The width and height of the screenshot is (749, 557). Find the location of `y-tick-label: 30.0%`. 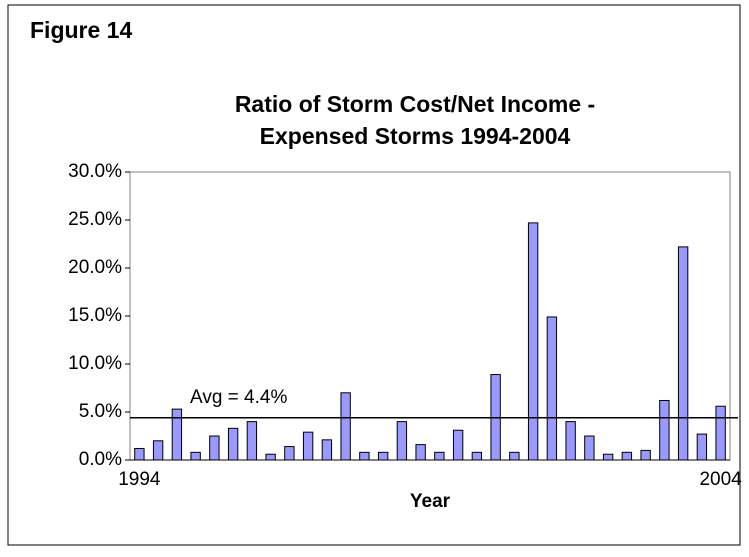

y-tick-label: 30.0% is located at coordinates (95, 171).